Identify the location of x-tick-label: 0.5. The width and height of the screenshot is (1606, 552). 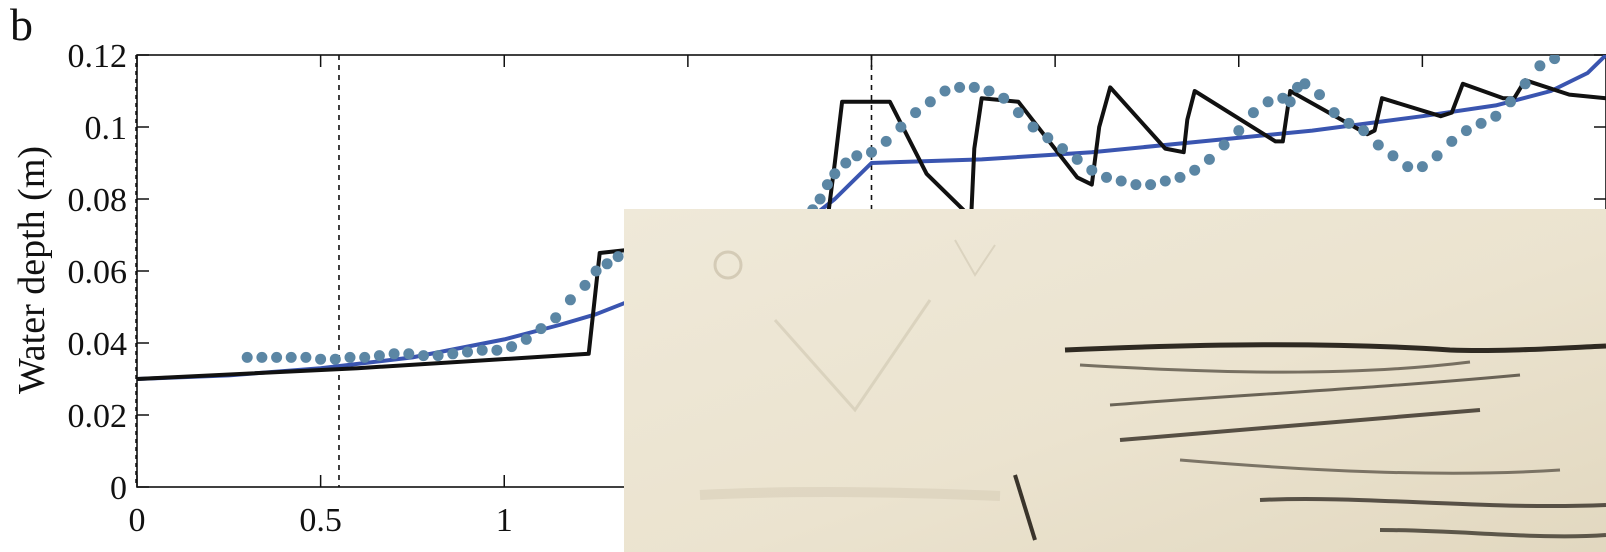
(320, 520).